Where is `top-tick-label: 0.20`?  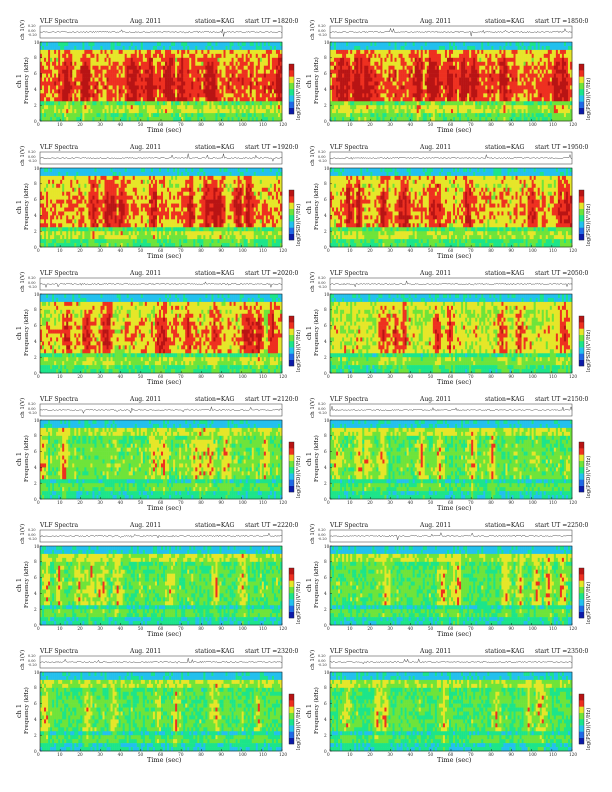 top-tick-label: 0.20 is located at coordinates (322, 404).